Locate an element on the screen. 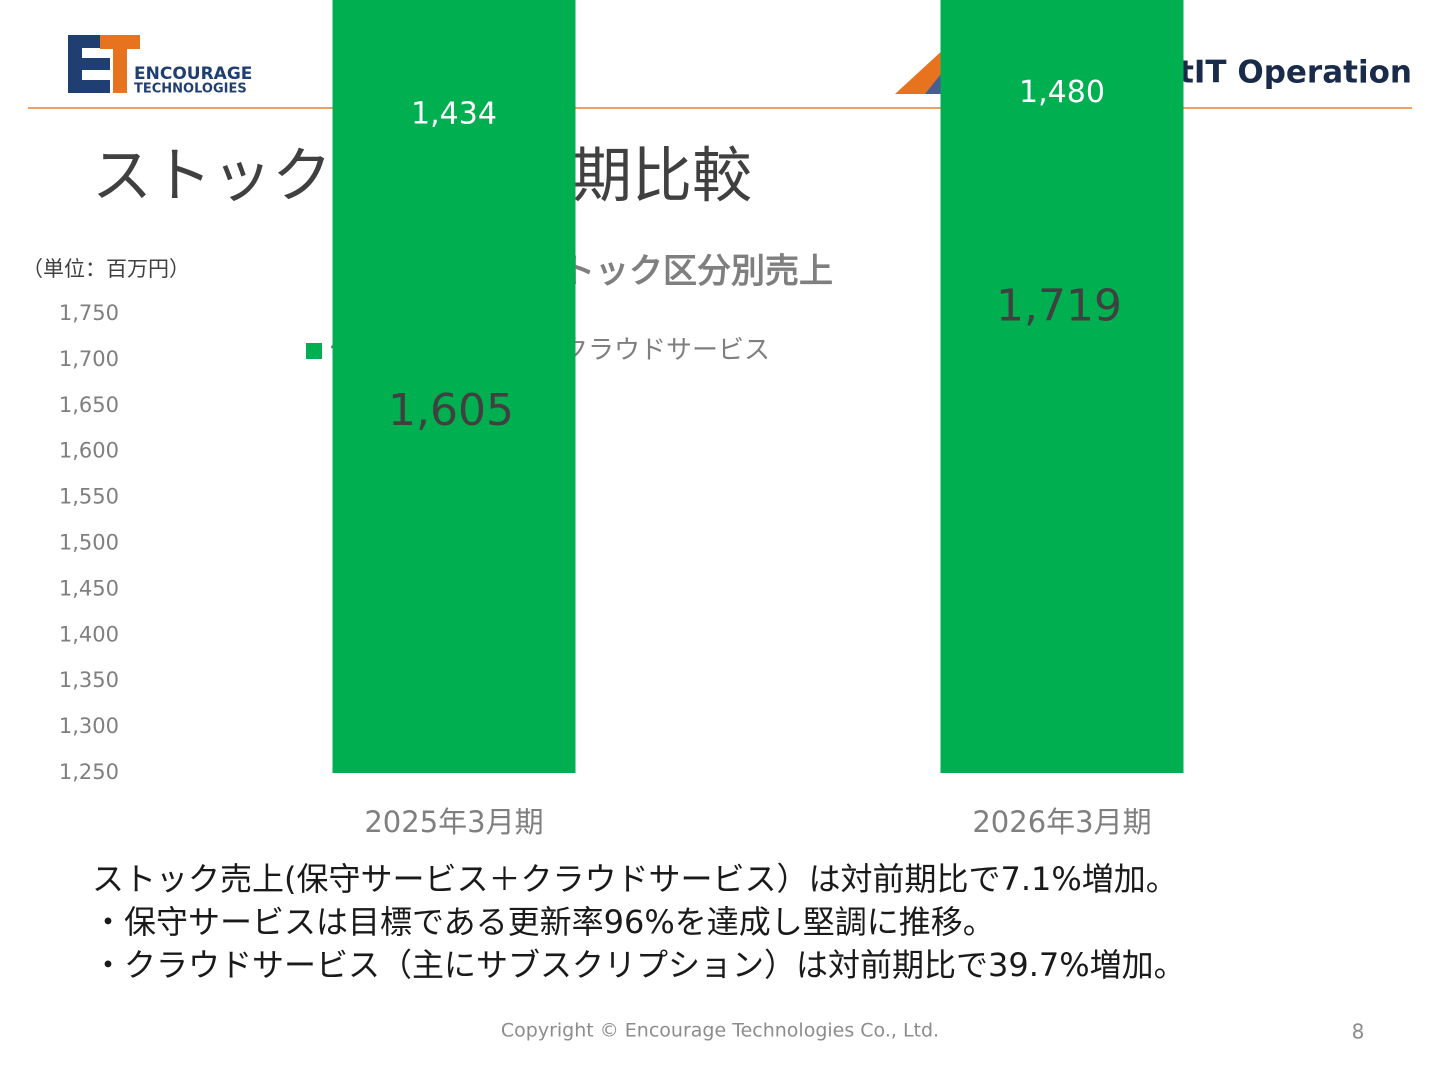  y-tick-label: 1,550 is located at coordinates (89, 497).